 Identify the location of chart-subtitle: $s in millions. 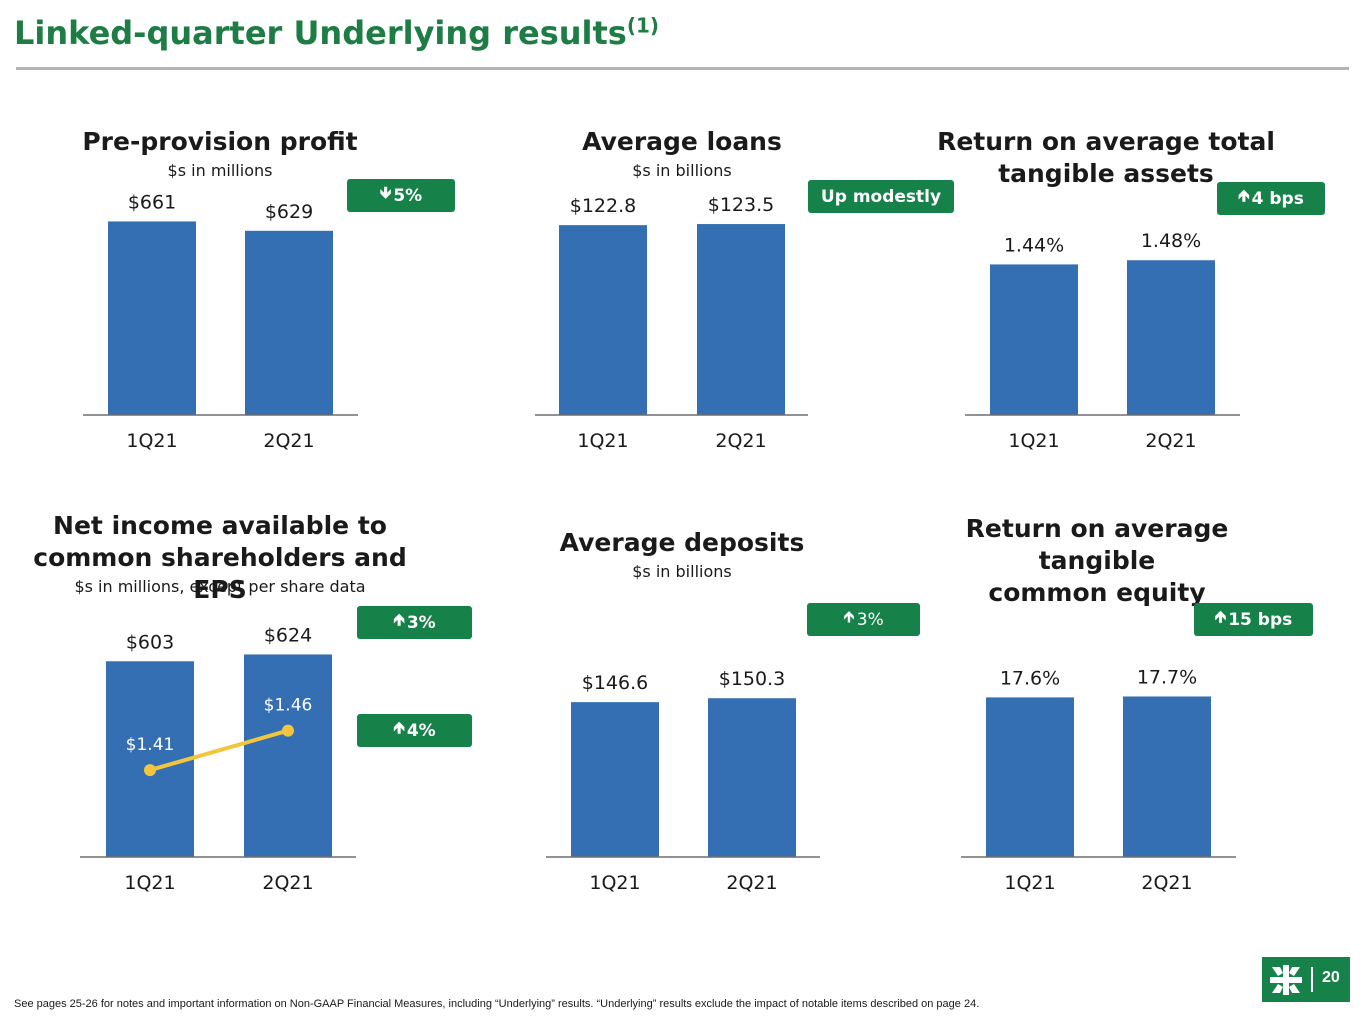
(220, 170).